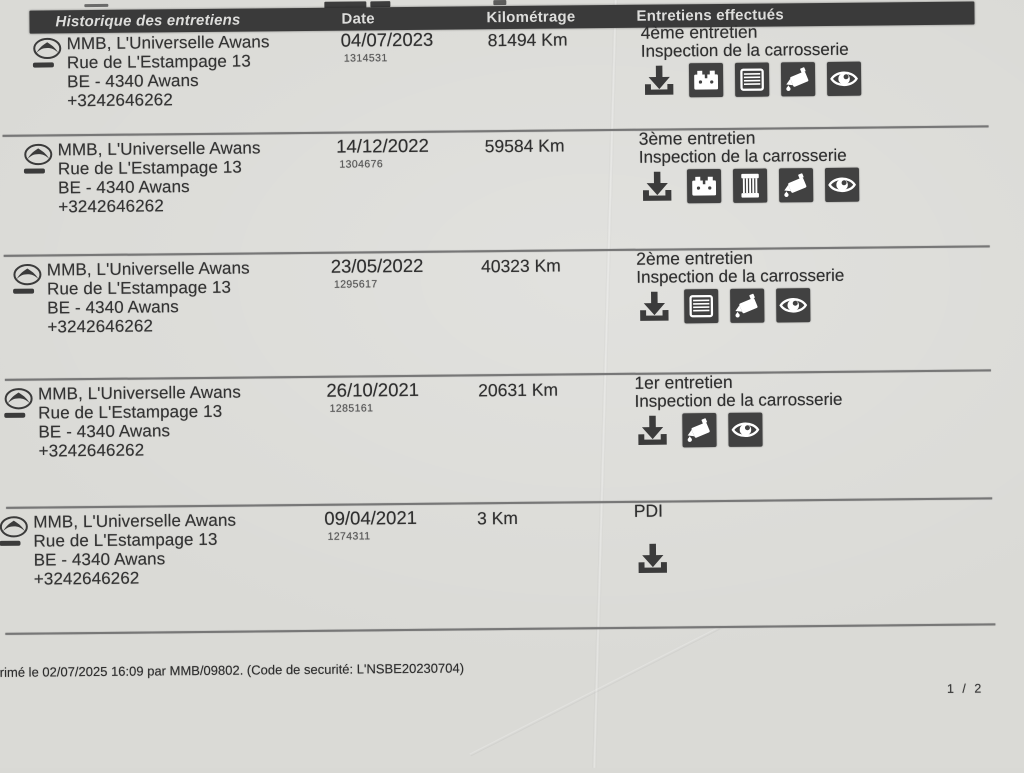 This screenshot has width=1024, height=773. Describe the element at coordinates (382, 146) in the screenshot. I see `service-date: 14/12/2022` at that location.